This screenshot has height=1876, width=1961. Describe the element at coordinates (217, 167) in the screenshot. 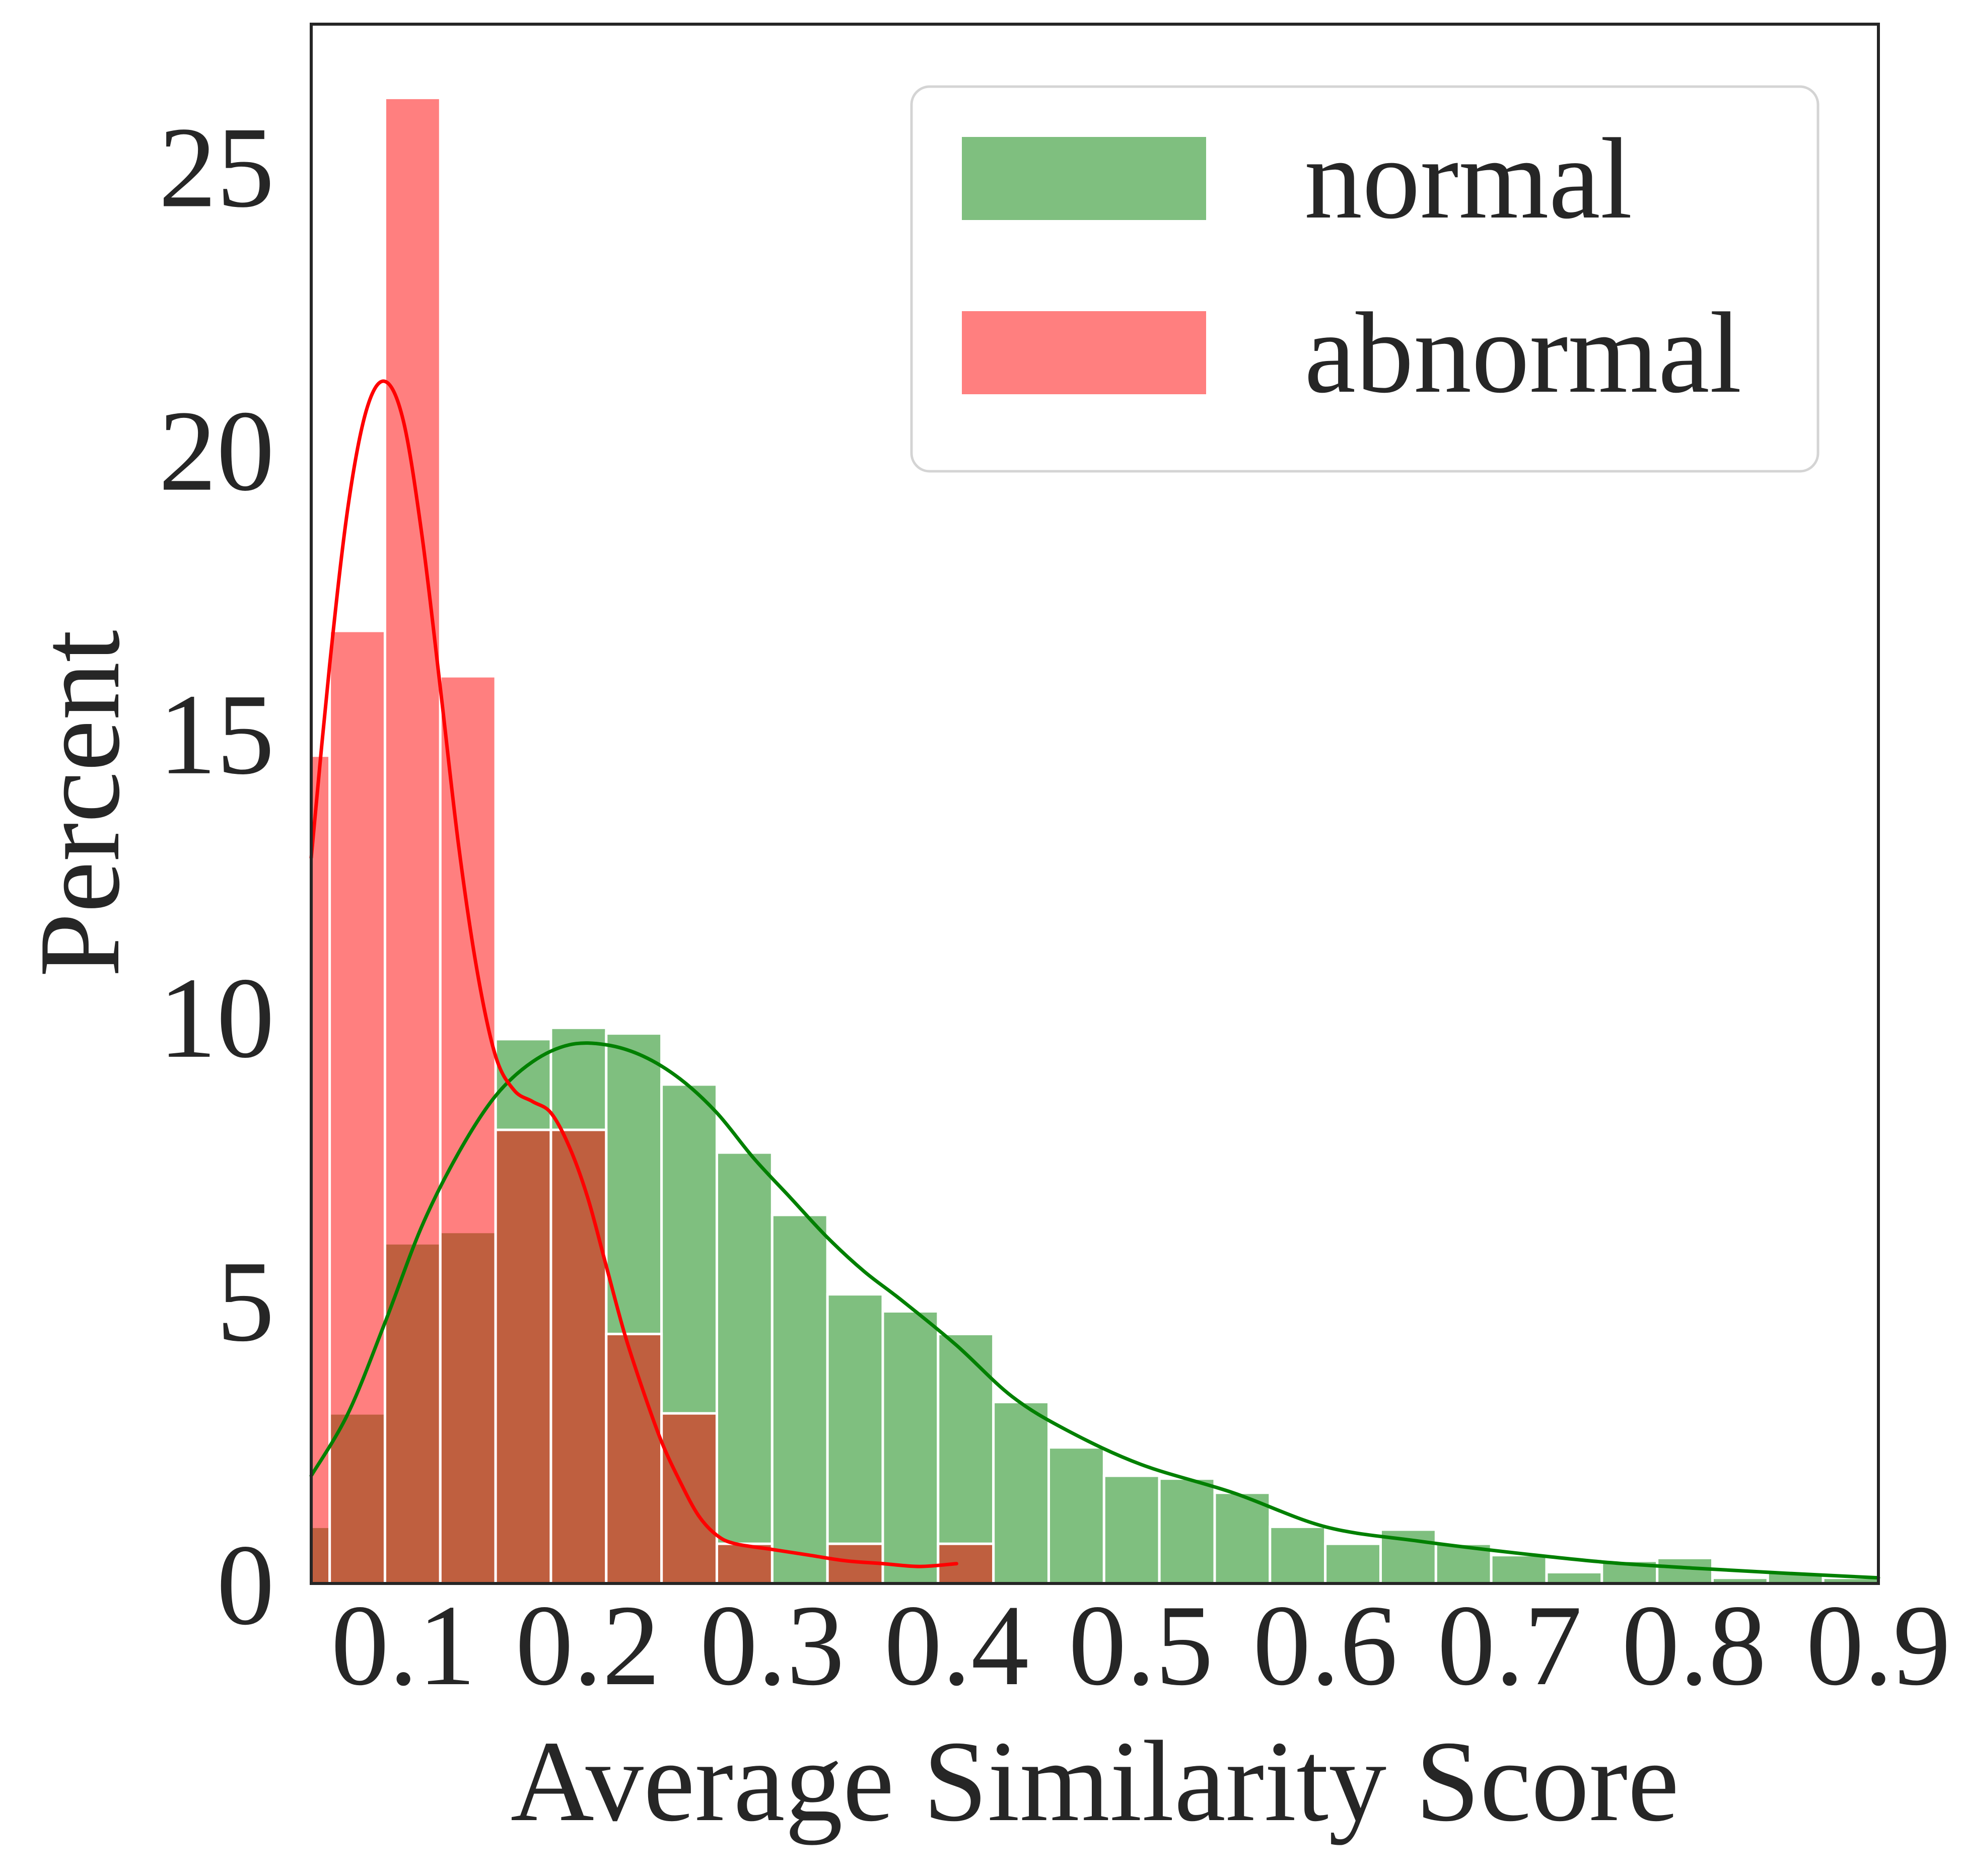

I see `y-tick-label: 25` at that location.